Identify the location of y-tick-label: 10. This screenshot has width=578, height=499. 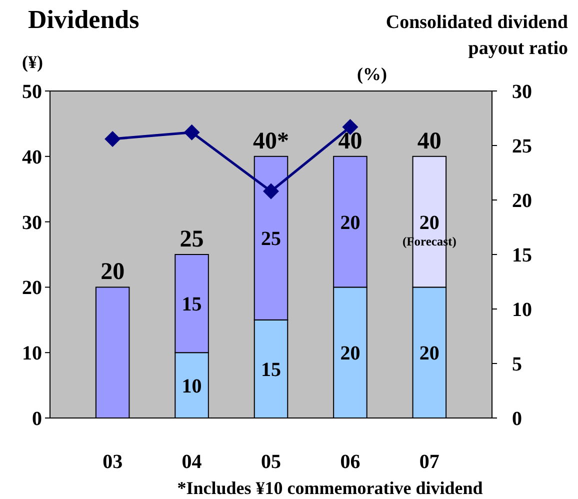
(32, 353).